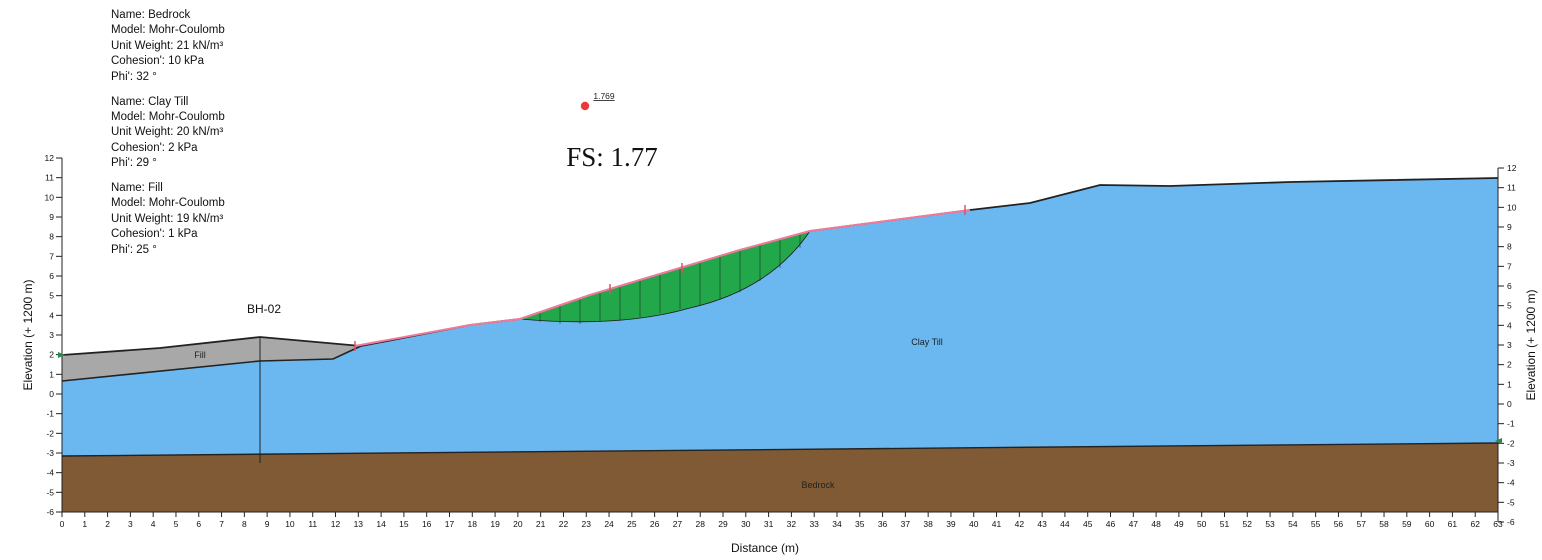 The image size is (1542, 560). Describe the element at coordinates (221, 524) in the screenshot. I see `x-tick-label: 7` at that location.